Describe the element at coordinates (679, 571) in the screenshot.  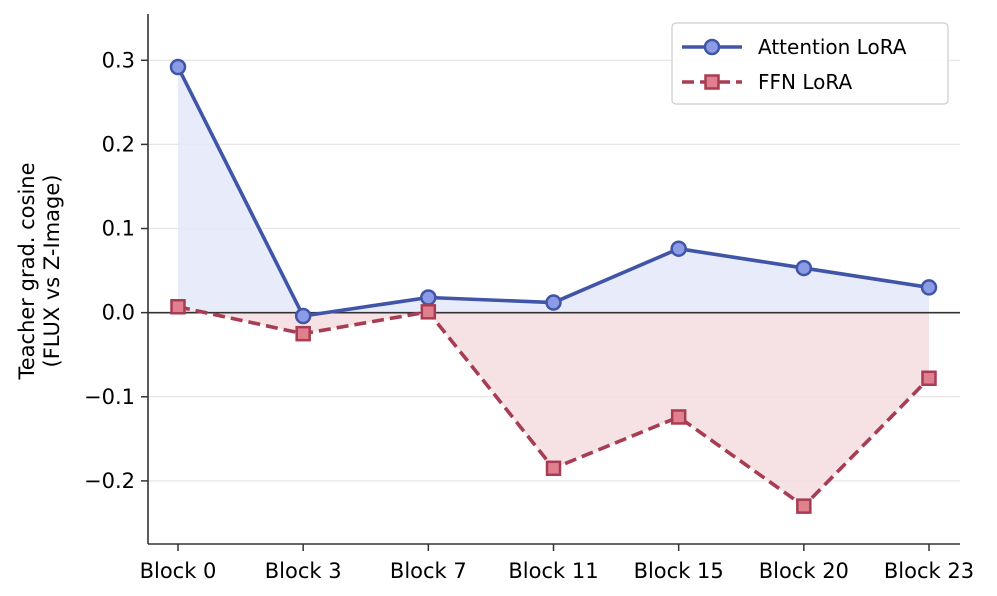
I see `x-tick-label-4: Block 15` at that location.